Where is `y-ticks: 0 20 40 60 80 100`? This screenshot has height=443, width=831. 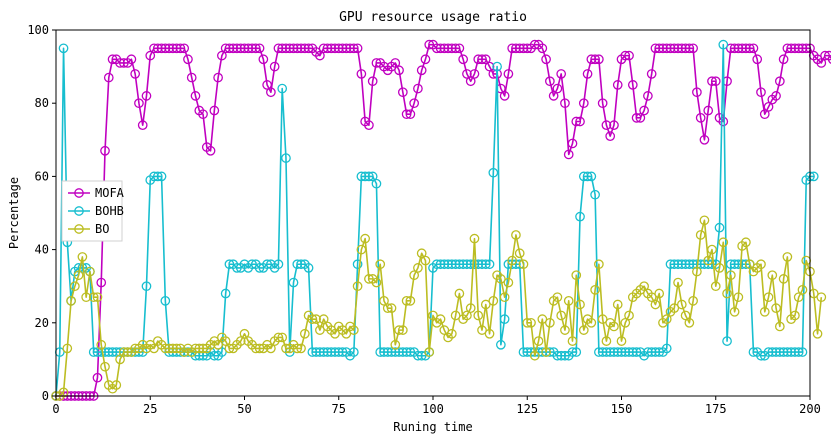 y-ticks: 0 20 40 60 80 100 is located at coordinates (41, 213).